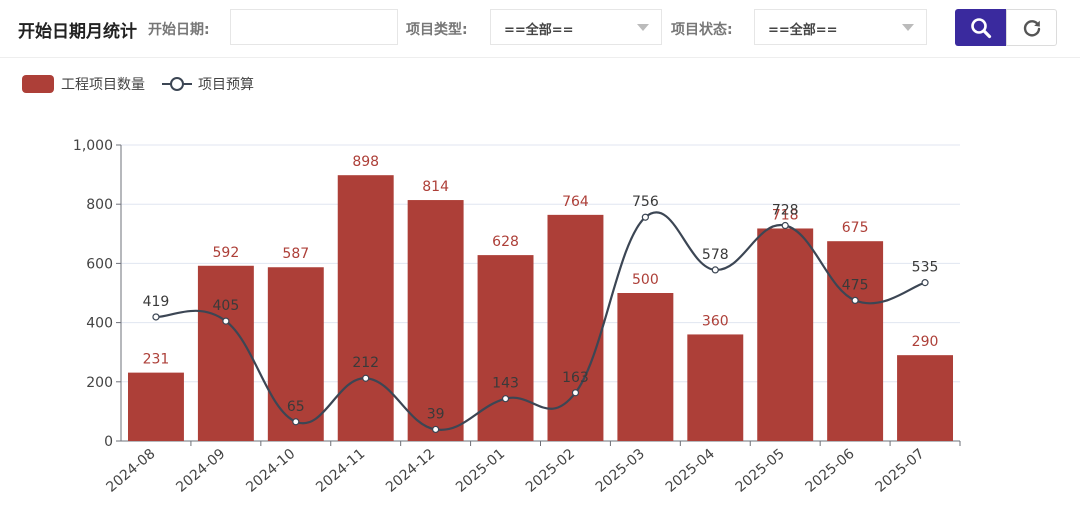  I want to click on legend-bar-label: 工程项目数量, so click(103, 85).